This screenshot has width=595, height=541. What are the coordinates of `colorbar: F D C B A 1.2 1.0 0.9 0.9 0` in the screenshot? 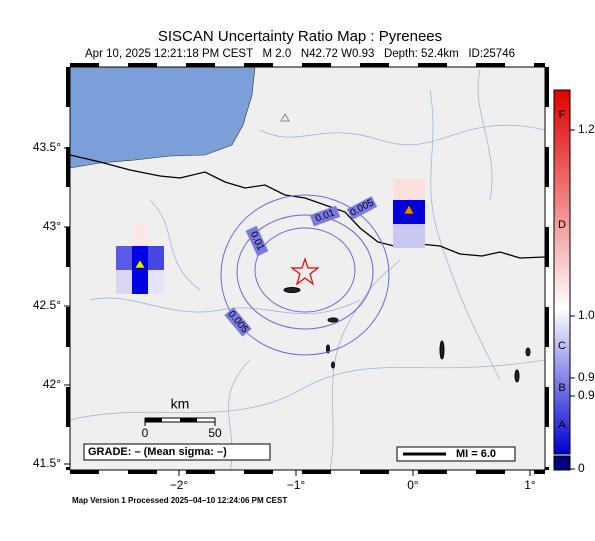 It's located at (574, 282).